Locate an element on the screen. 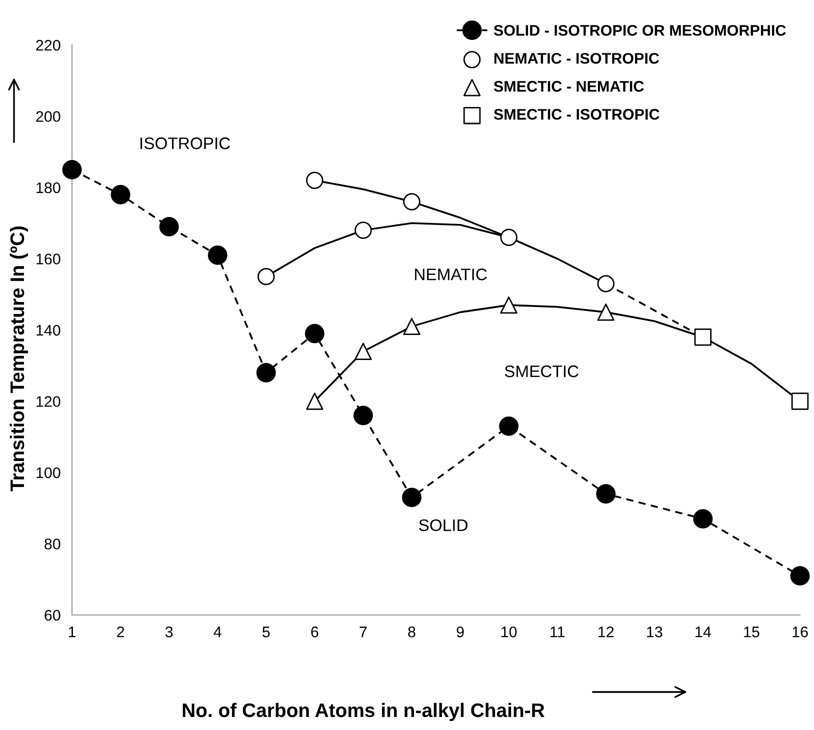  y-tick-label: 220 is located at coordinates (48, 45).